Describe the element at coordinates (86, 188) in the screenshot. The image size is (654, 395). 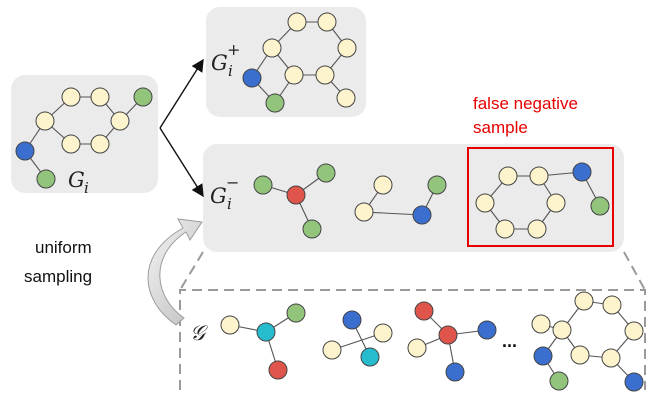
I see `anchor-graph-label-sub: i` at that location.